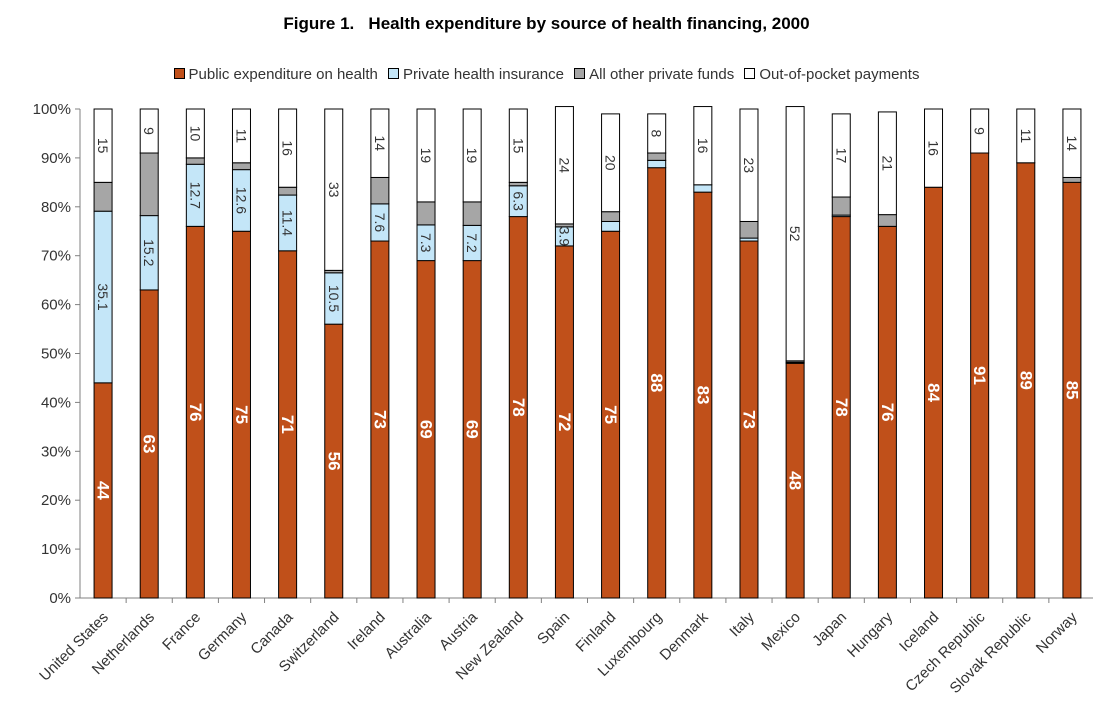 The height and width of the screenshot is (722, 1093). I want to click on y-tick-label: 50%, so click(56, 354).